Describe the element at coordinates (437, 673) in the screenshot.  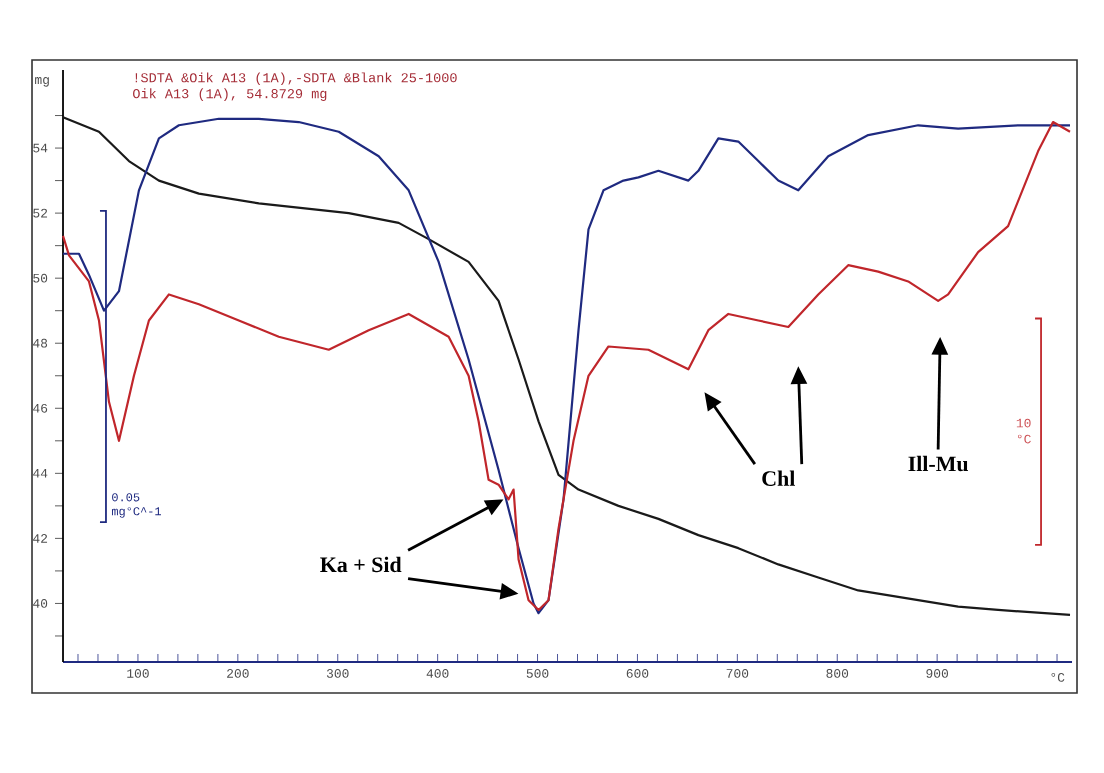
I see `x-tick-label: 400` at that location.